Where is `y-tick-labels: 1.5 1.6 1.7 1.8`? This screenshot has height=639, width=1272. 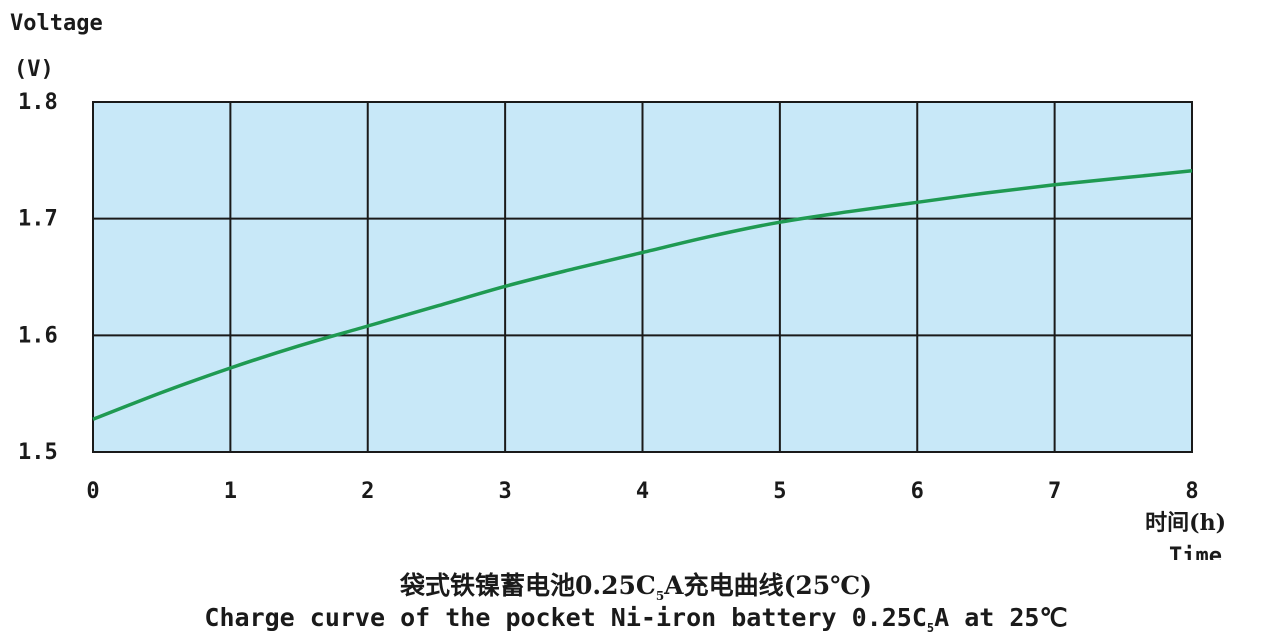 y-tick-labels: 1.5 1.6 1.7 1.8 is located at coordinates (38, 277).